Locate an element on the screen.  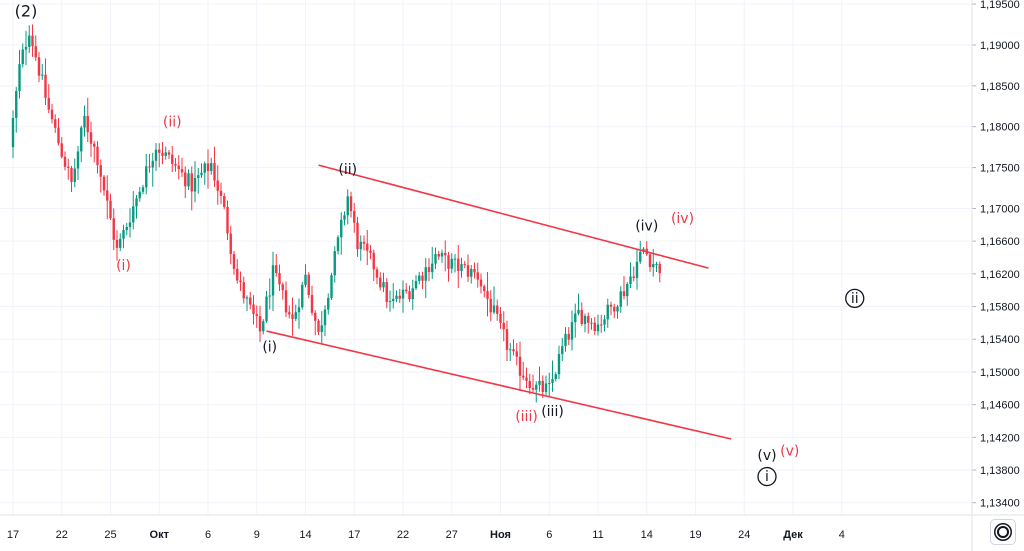
label-text: ii is located at coordinates (855, 299).